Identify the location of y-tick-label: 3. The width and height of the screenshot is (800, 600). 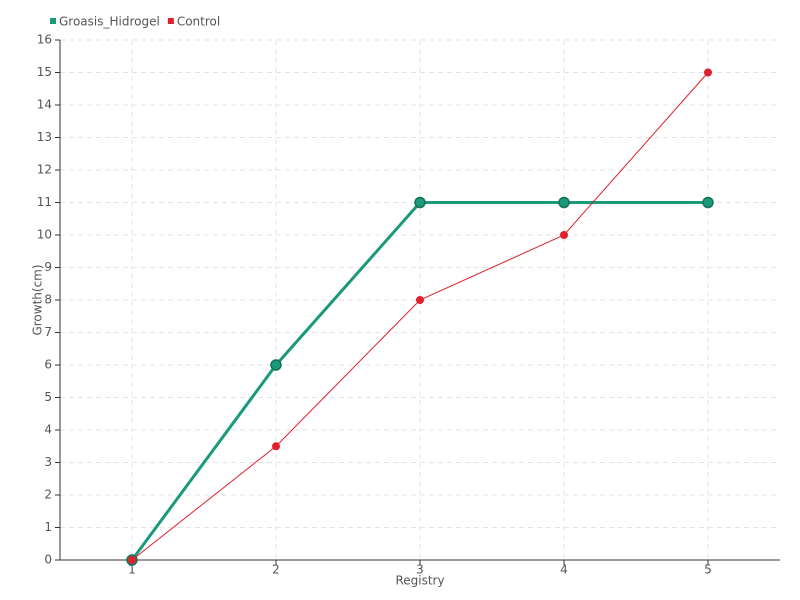
(48, 462).